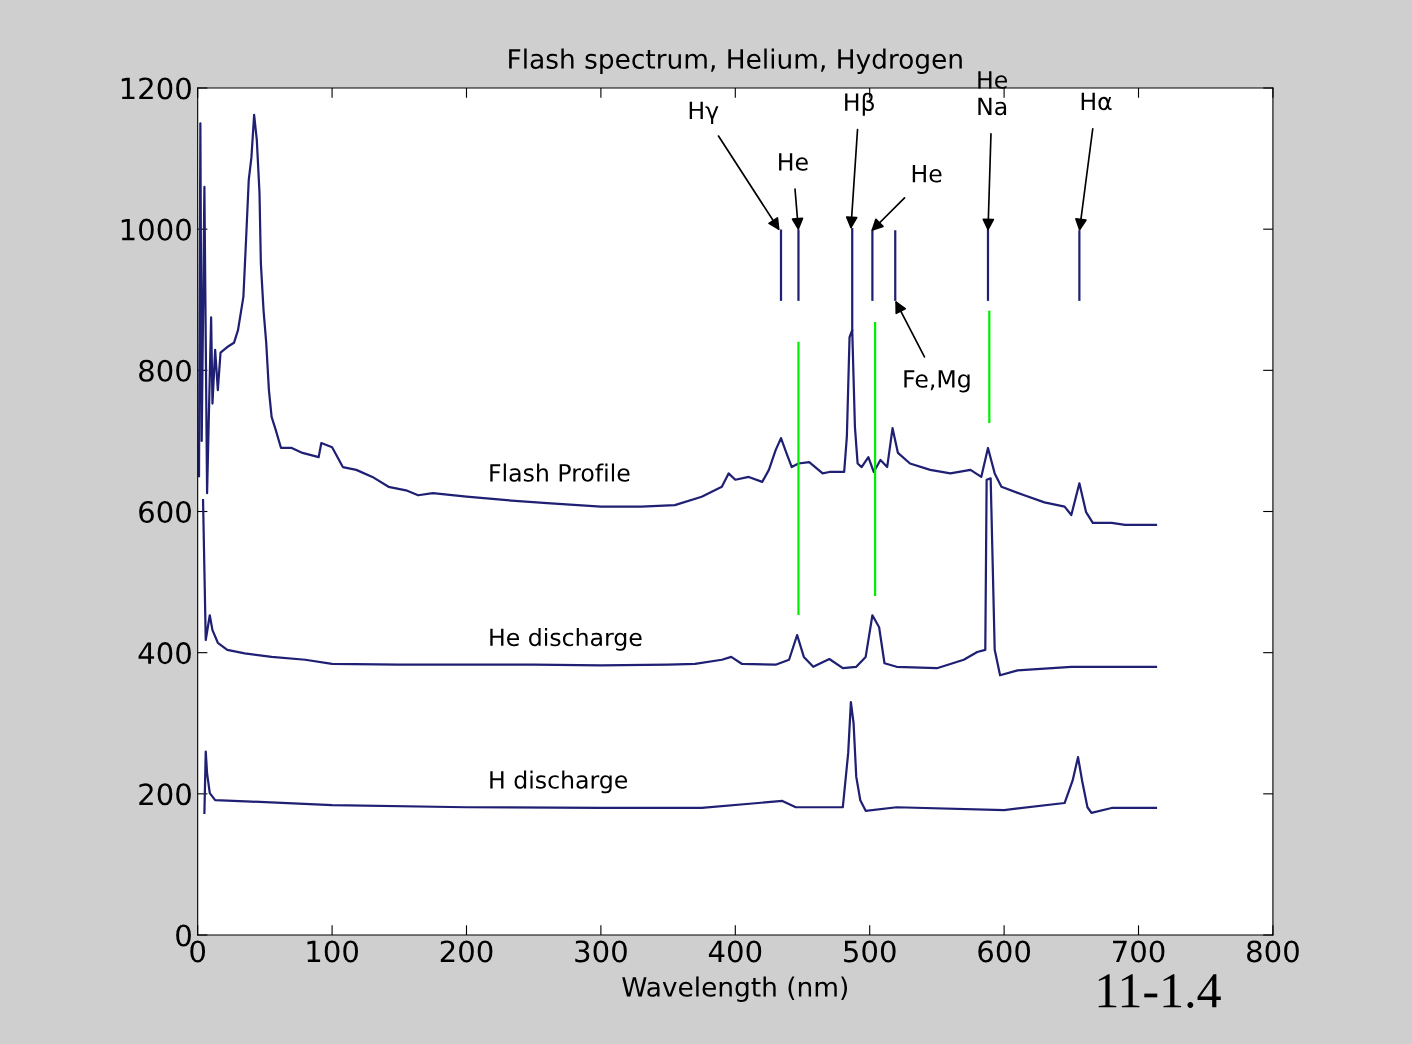 Image resolution: width=1412 pixels, height=1044 pixels. Describe the element at coordinates (466, 951) in the screenshot. I see `x-tick-label: 200` at that location.